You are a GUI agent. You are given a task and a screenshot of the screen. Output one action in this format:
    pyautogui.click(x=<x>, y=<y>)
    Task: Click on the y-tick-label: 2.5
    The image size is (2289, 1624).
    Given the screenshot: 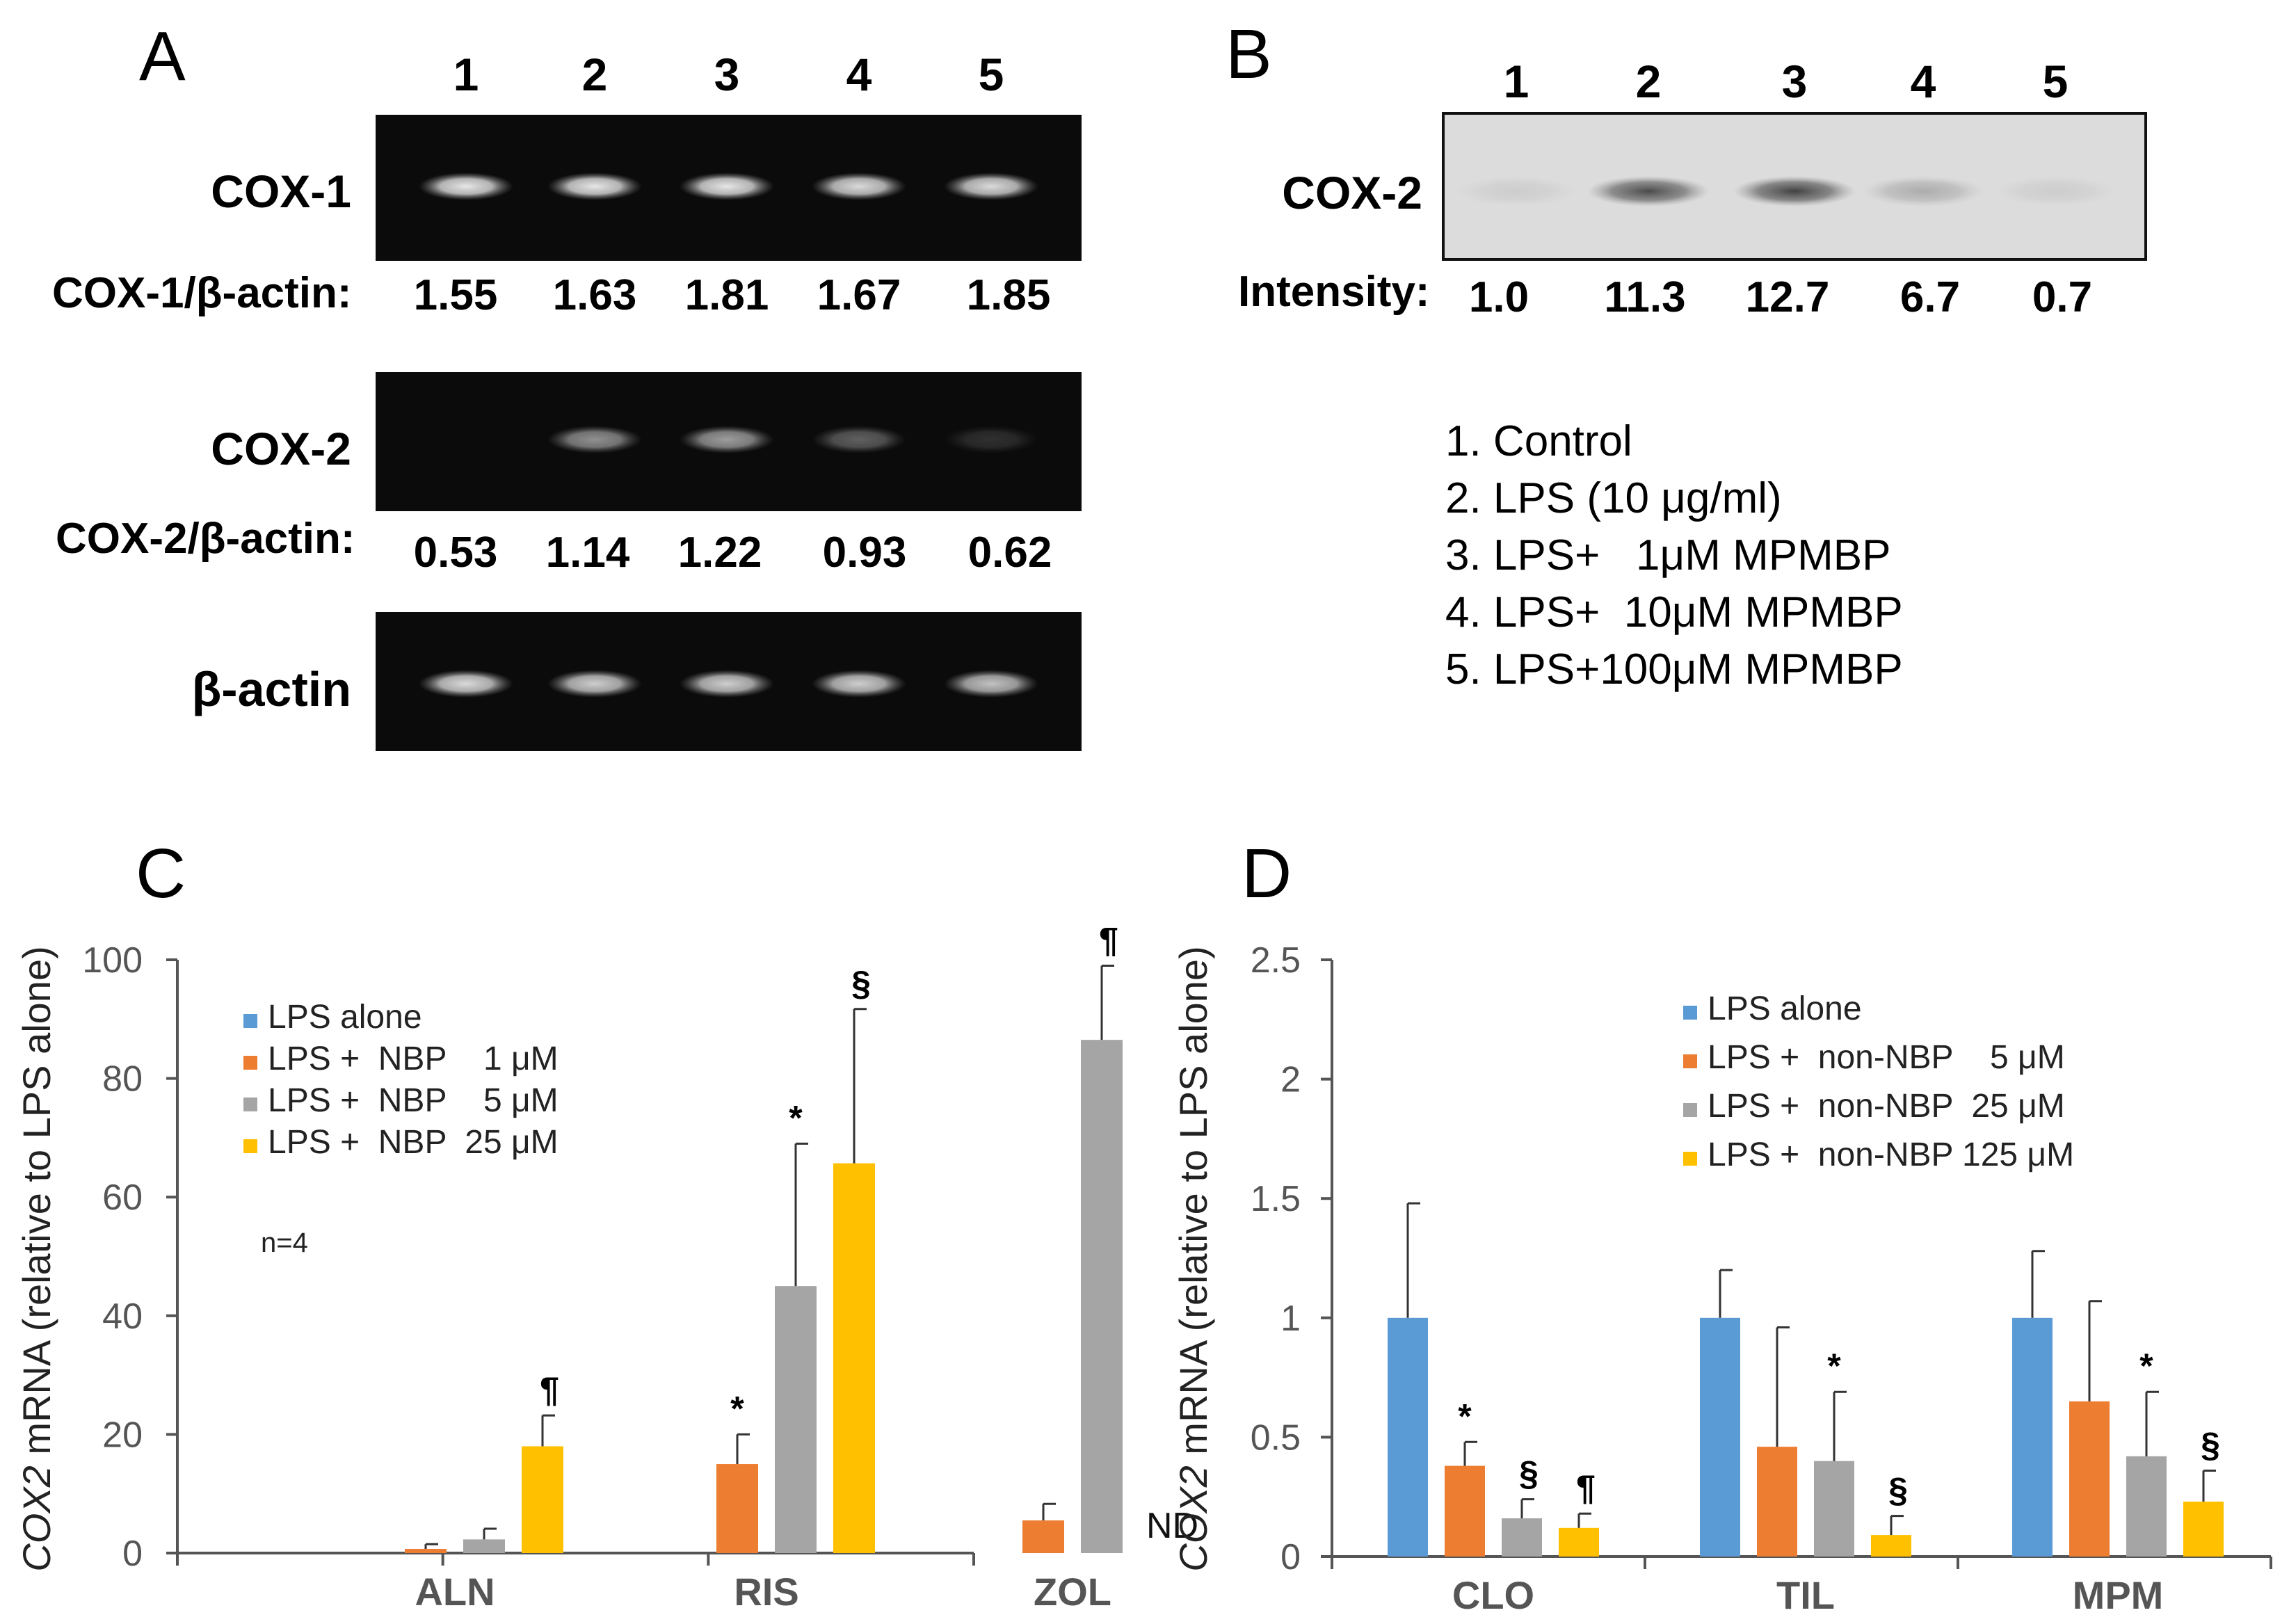 What is the action you would take?
    pyautogui.click(x=1276, y=961)
    